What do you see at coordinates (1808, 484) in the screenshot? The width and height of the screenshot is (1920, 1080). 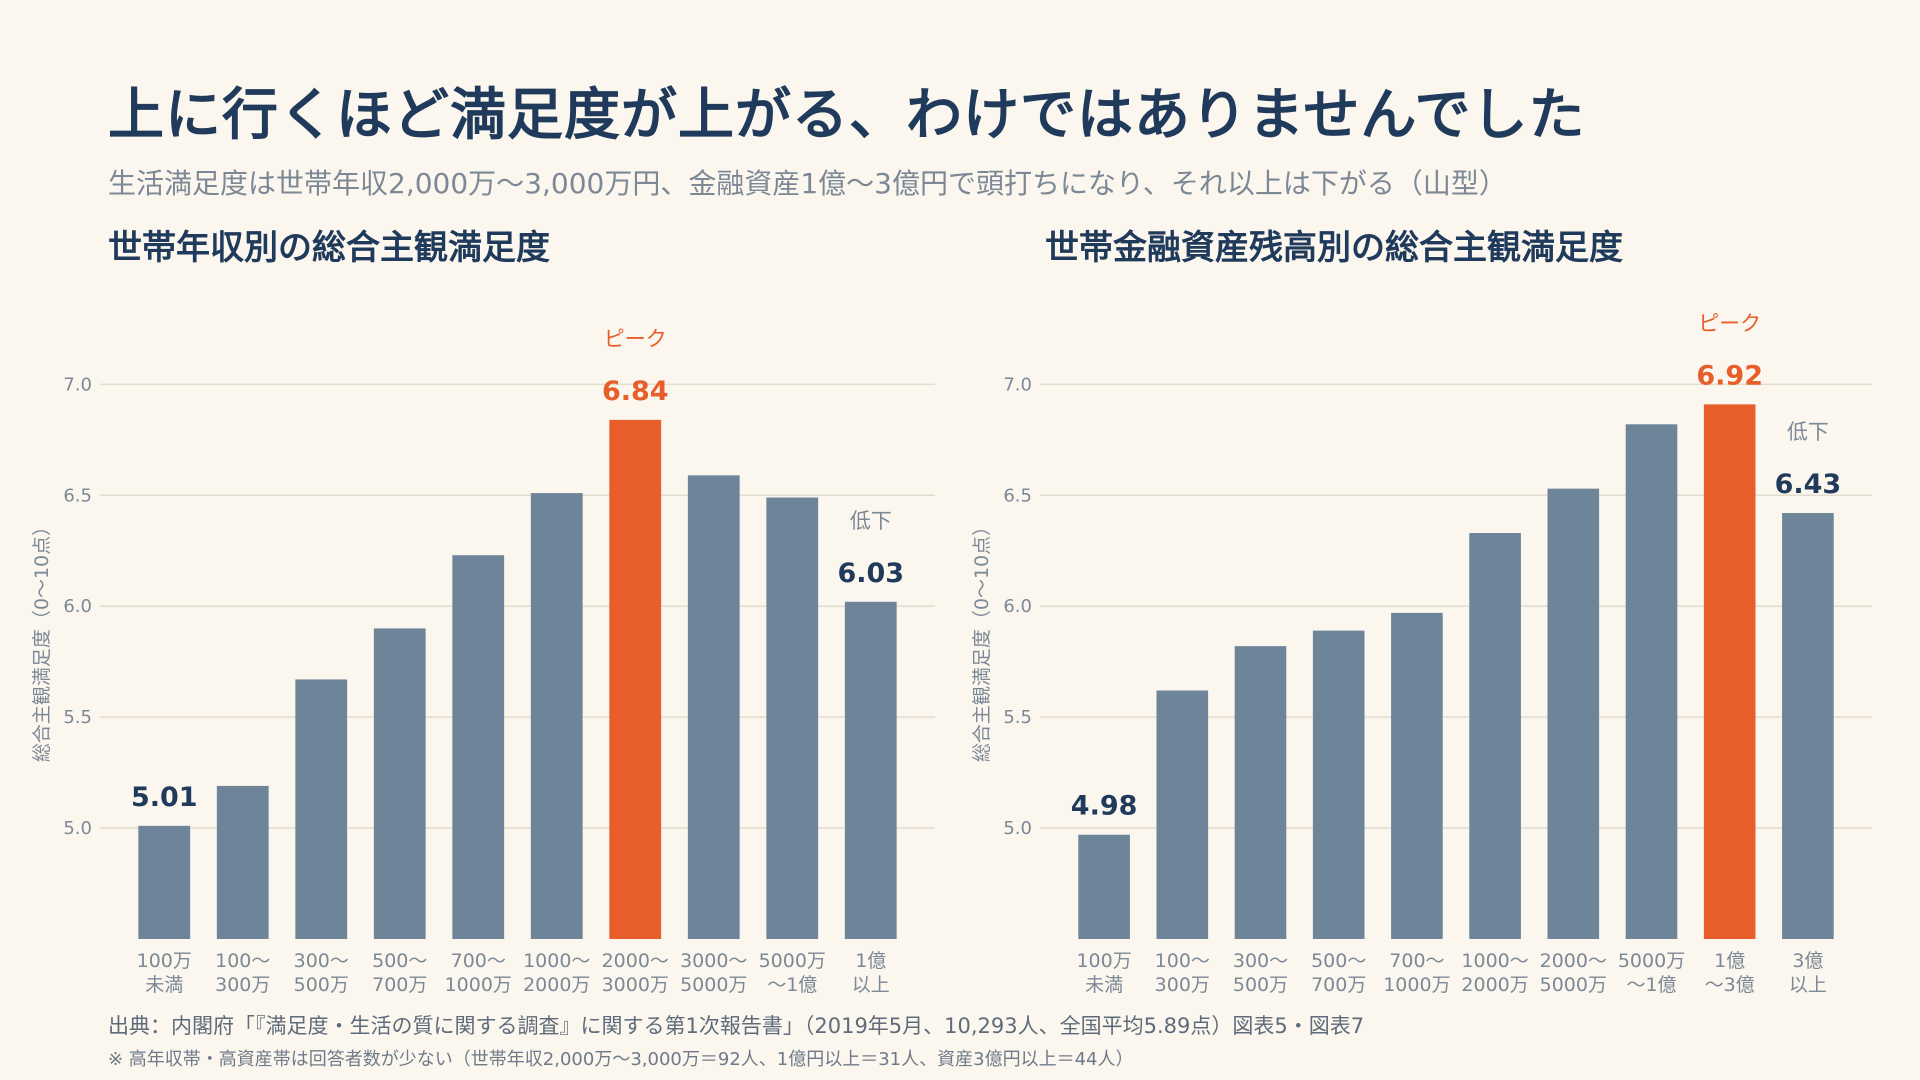 I see `data-label: 6.43` at bounding box center [1808, 484].